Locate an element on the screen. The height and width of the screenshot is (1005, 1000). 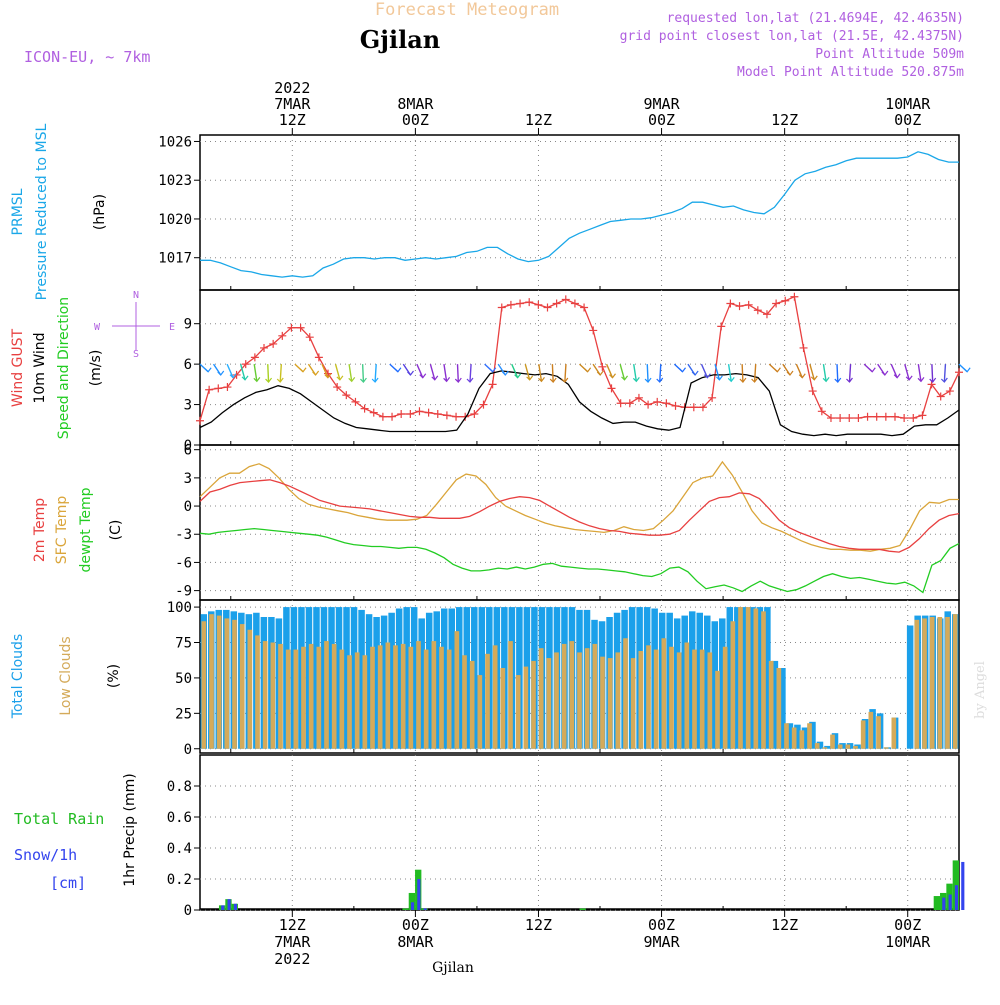
pressure-unit: (hPa) is located at coordinates (100, 212).